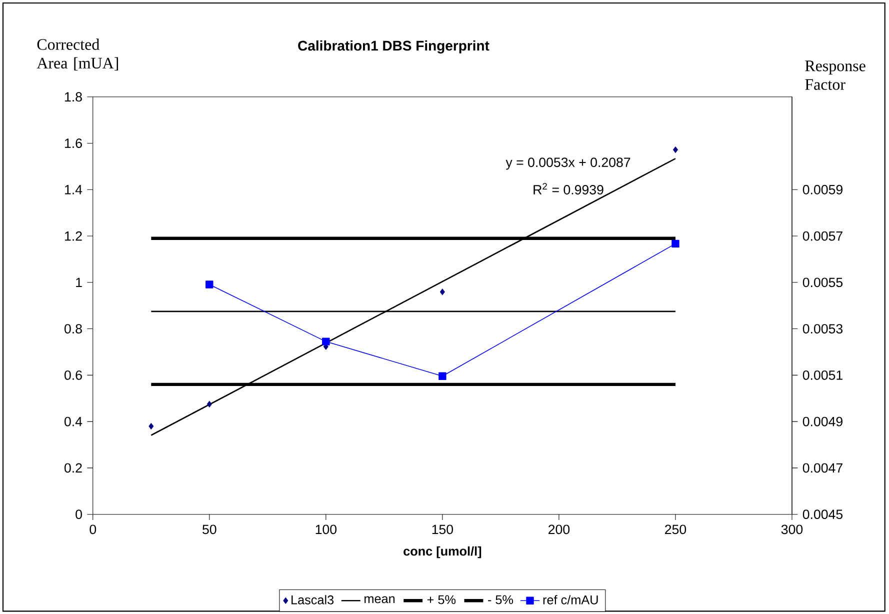 The height and width of the screenshot is (614, 889). I want to click on y2-tick-label: 0.0055, so click(822, 283).